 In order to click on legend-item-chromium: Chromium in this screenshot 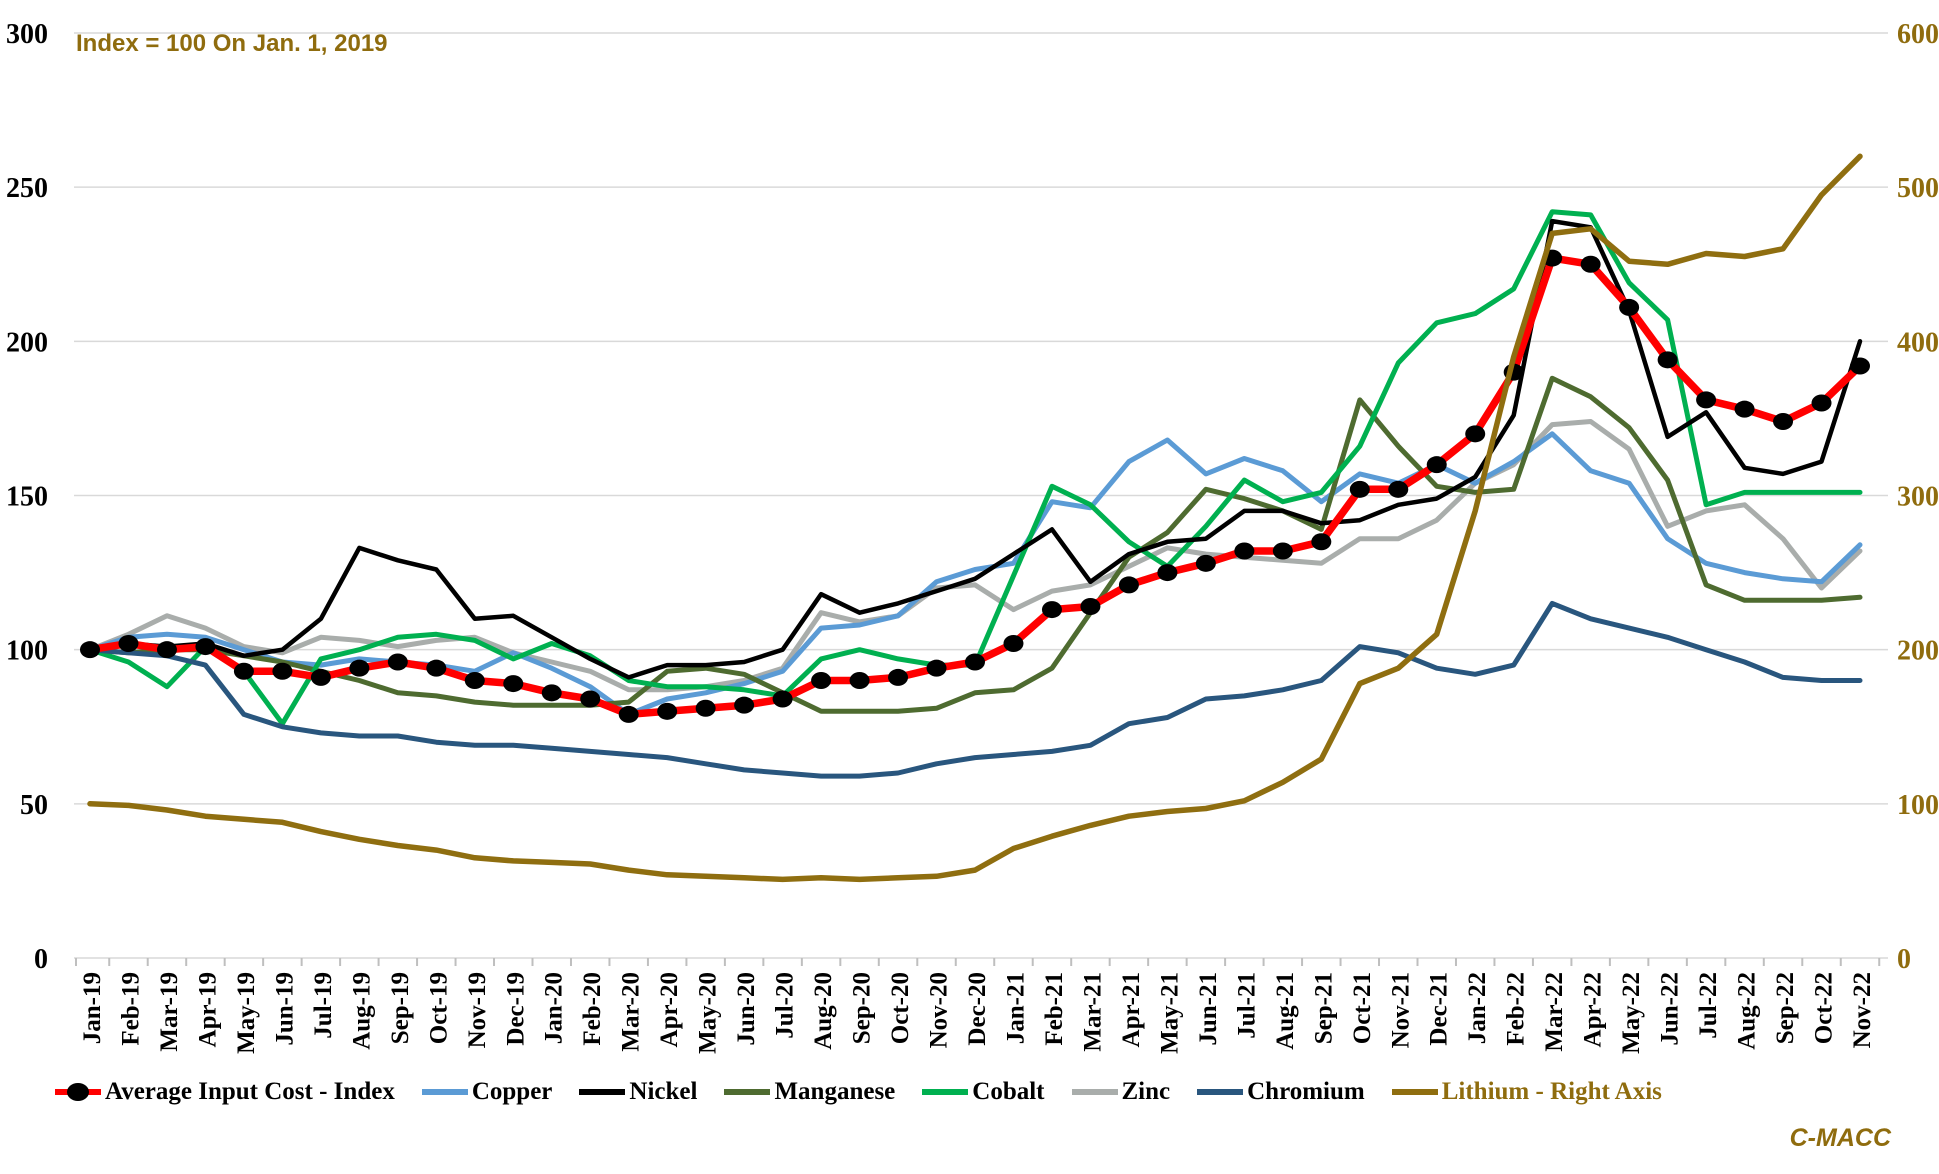, I will do `click(1281, 1092)`.